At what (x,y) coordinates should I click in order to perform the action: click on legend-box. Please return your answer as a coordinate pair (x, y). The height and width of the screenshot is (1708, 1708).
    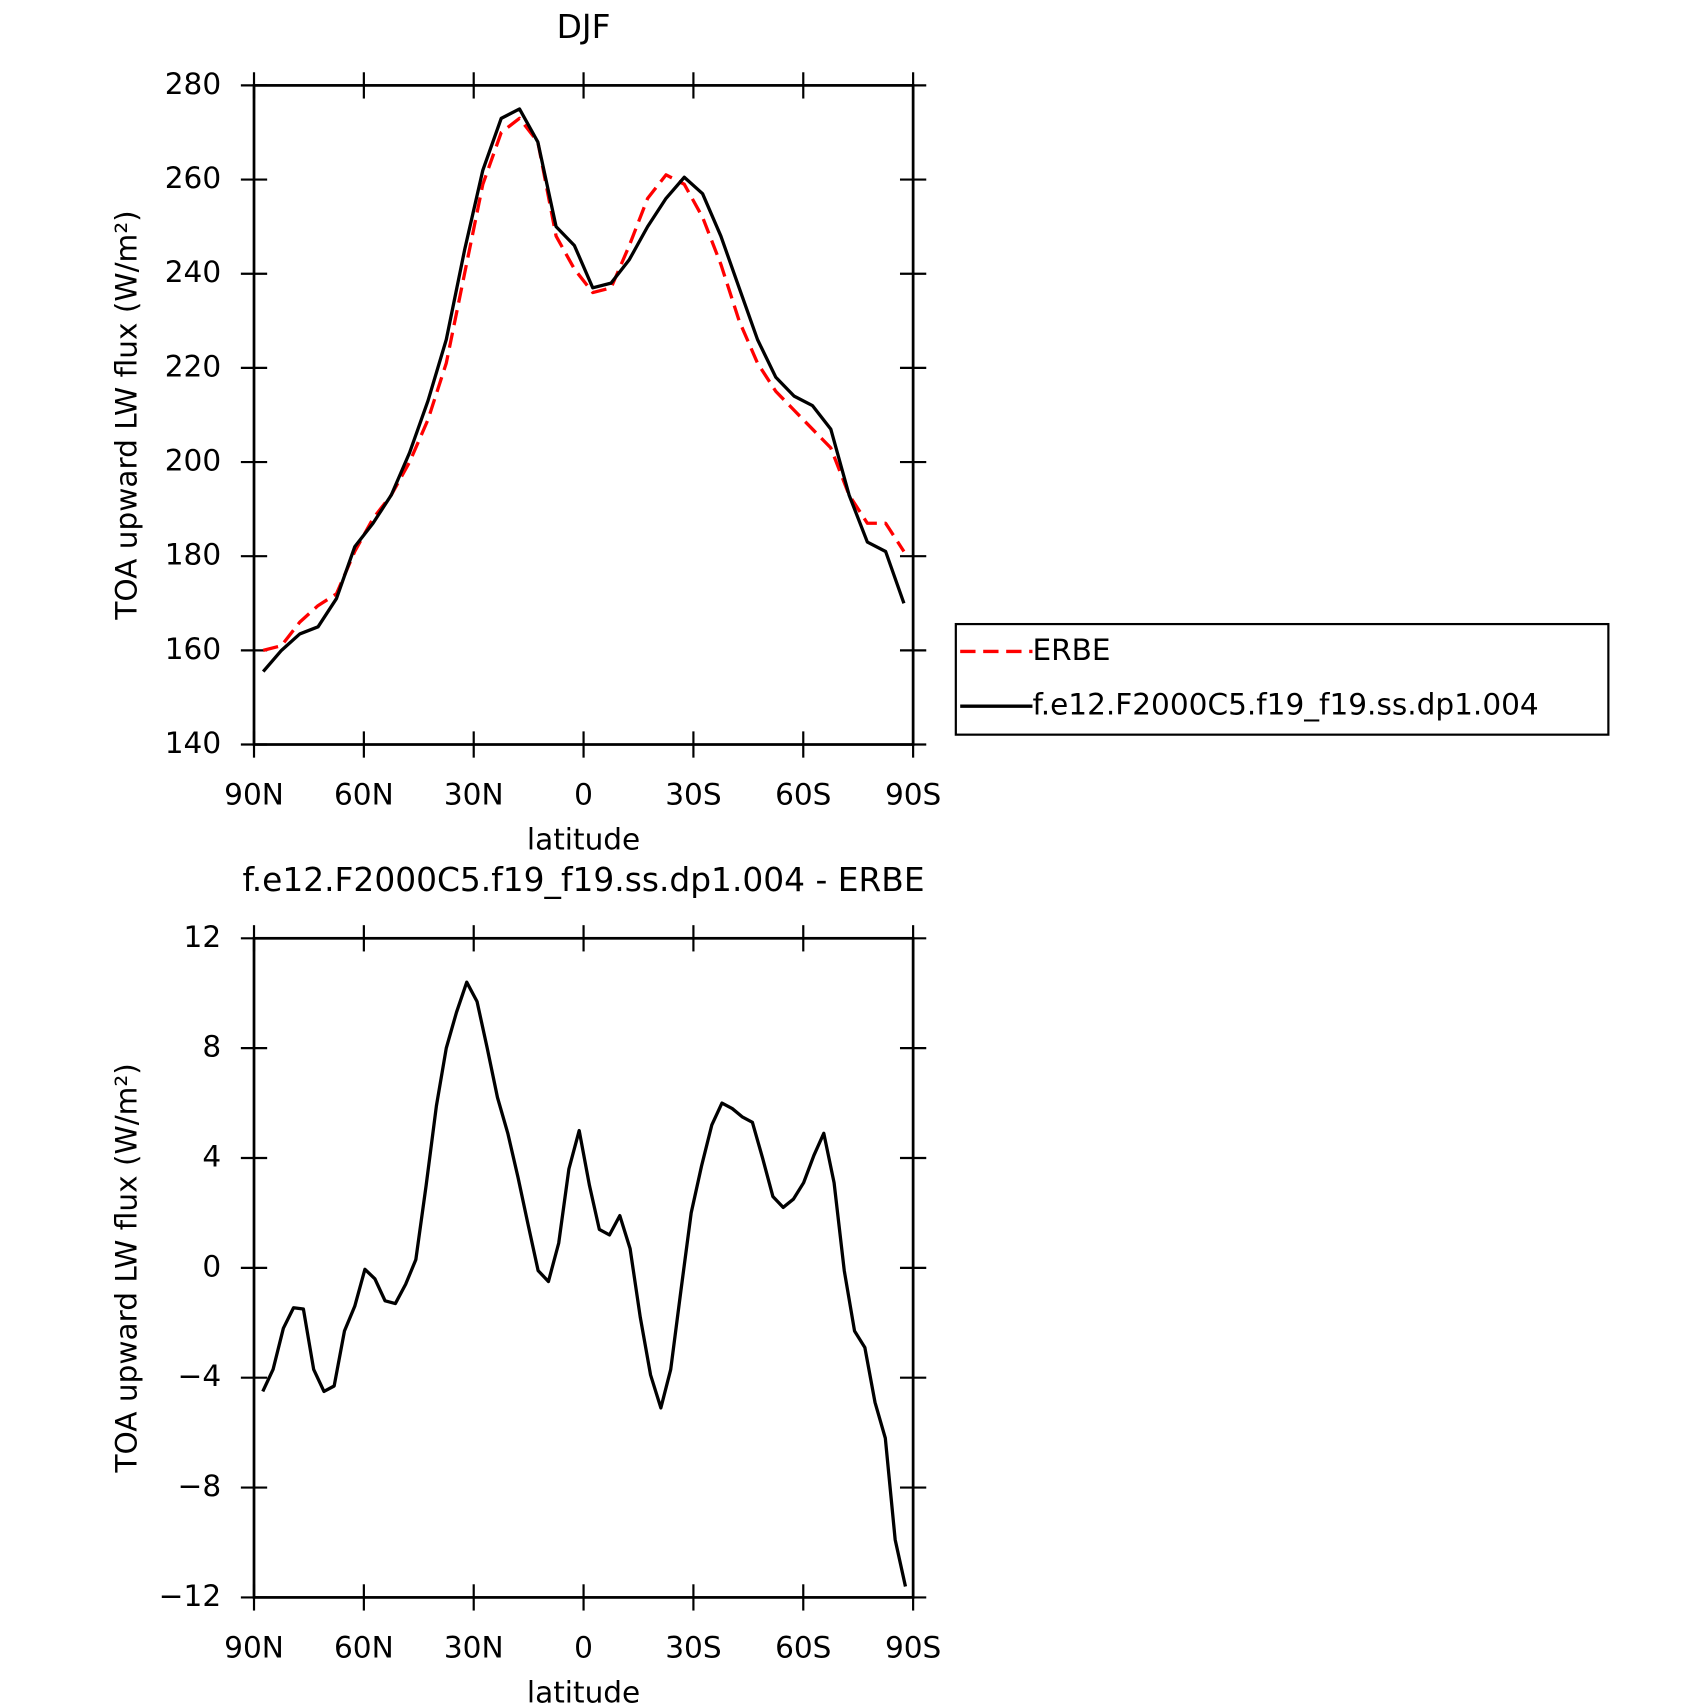
    Looking at the image, I should click on (1282, 679).